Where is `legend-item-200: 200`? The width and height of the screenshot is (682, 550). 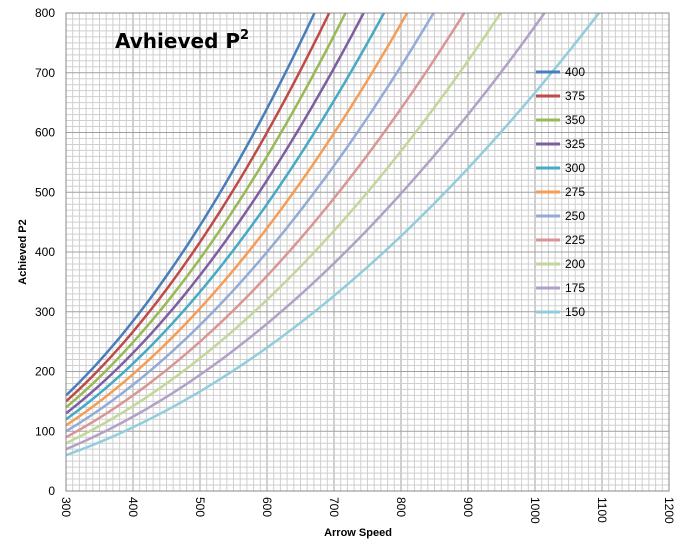
legend-item-200: 200 is located at coordinates (560, 264).